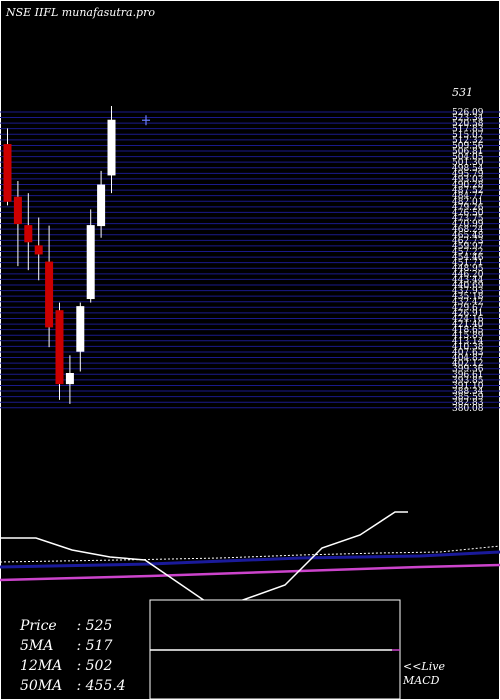 The image size is (500, 700). Describe the element at coordinates (66, 626) in the screenshot. I see `price-row: Price : 525` at that location.